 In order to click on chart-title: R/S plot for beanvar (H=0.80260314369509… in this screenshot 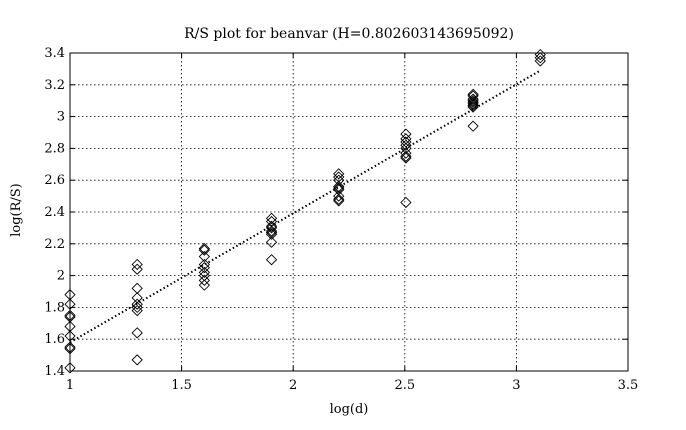, I will do `click(349, 34)`.